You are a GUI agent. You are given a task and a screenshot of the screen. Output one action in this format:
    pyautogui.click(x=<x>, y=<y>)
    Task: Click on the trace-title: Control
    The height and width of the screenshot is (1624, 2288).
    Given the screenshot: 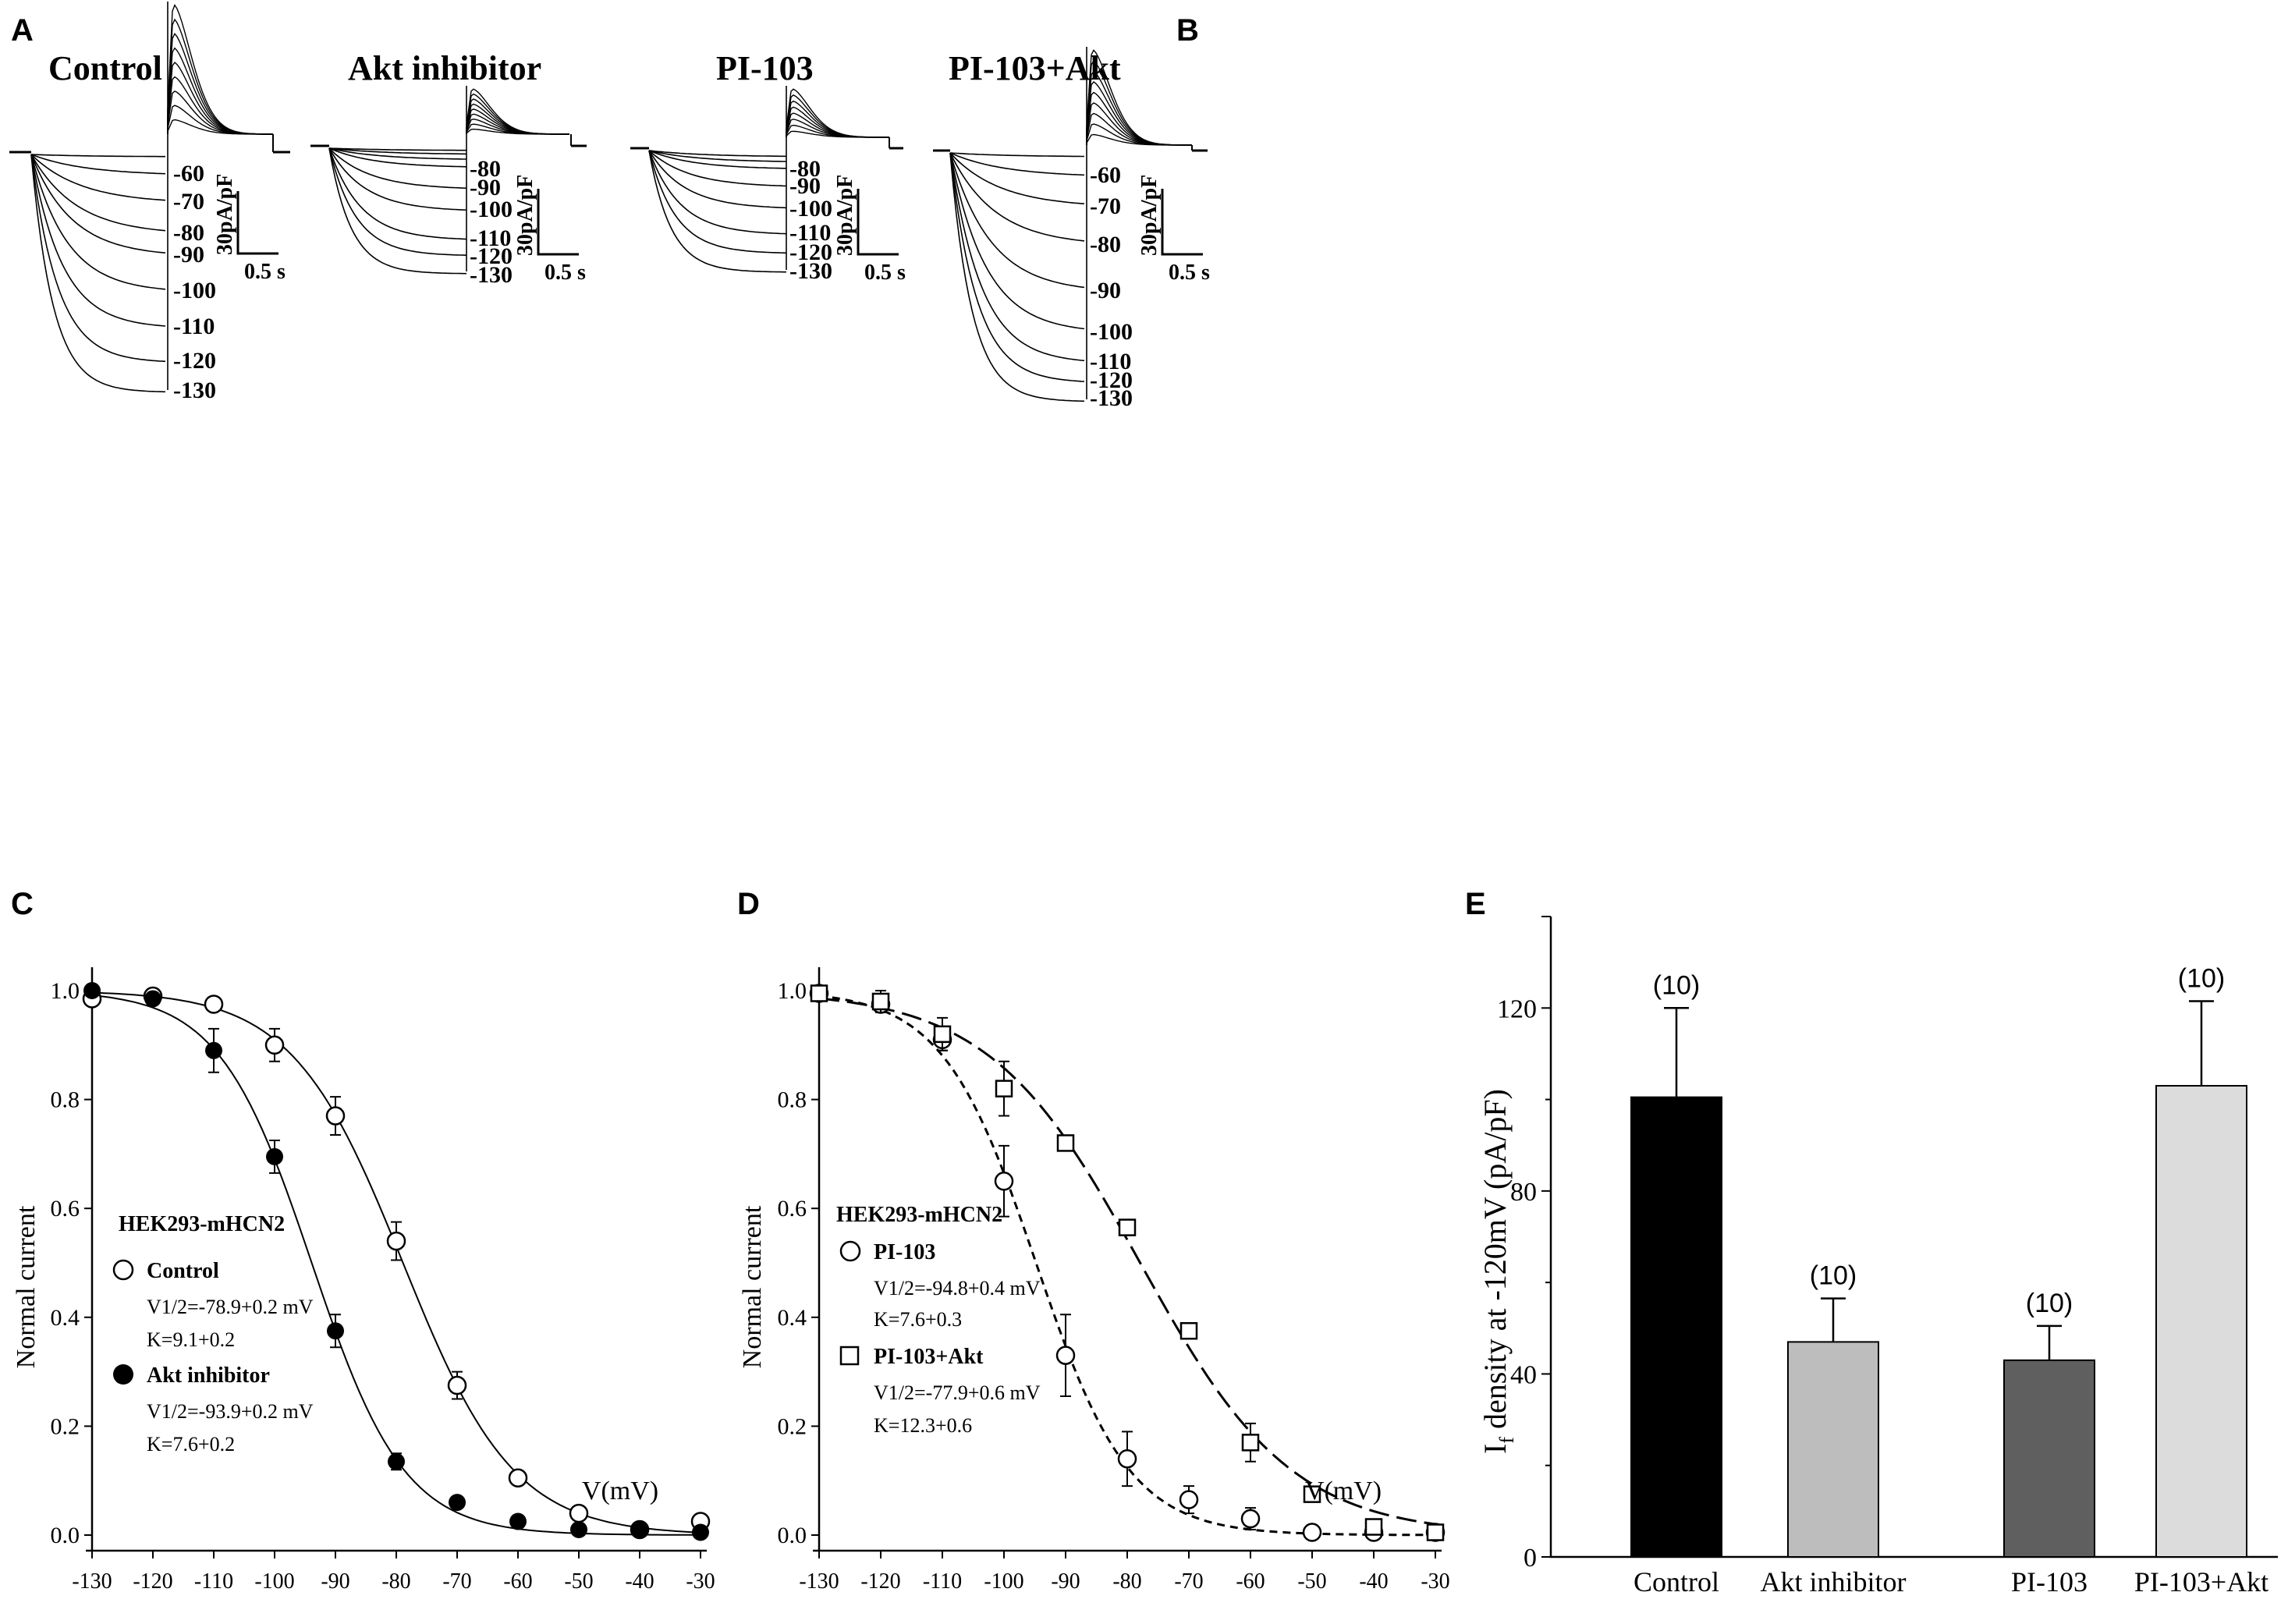 What is the action you would take?
    pyautogui.click(x=105, y=68)
    